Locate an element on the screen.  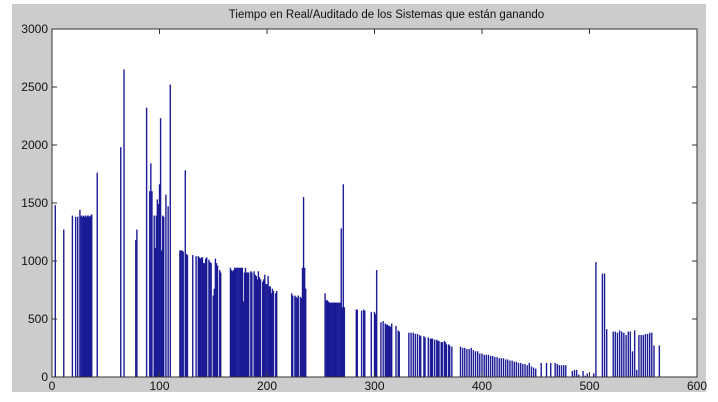
x-tick-label: 500 is located at coordinates (589, 386).